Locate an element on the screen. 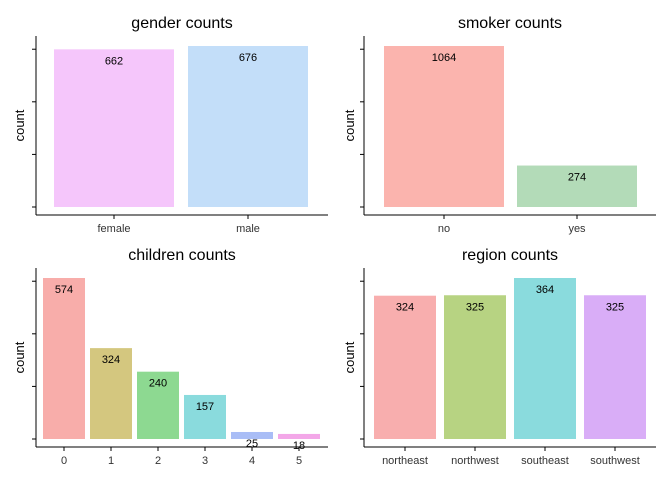  region-bar-northeast is located at coordinates (405, 367).